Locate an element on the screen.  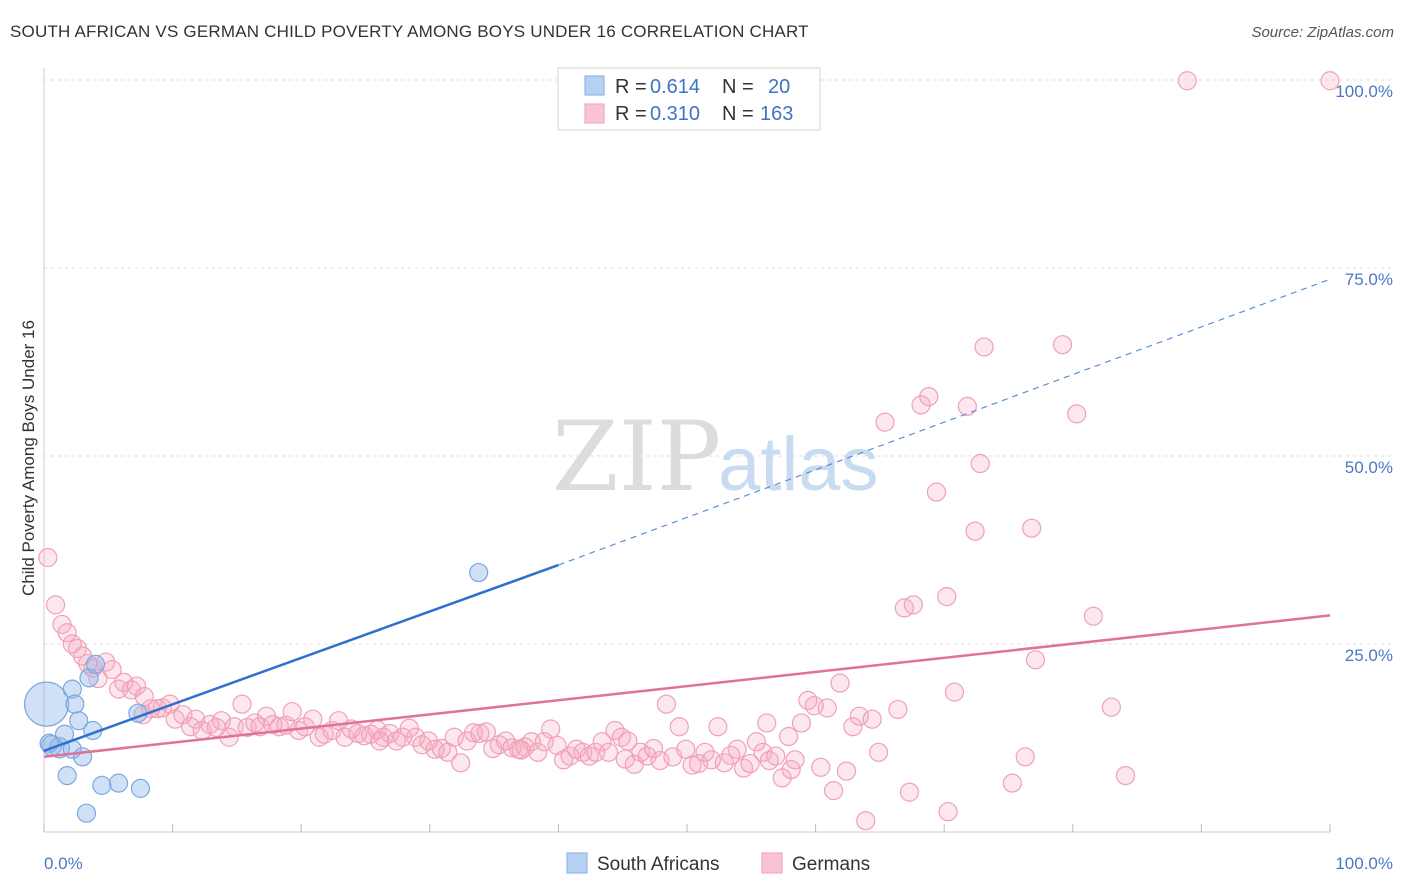
legend-box: R = 0.614 N = 20 R = 0.310 N = 163 is located at coordinates (689, 99).